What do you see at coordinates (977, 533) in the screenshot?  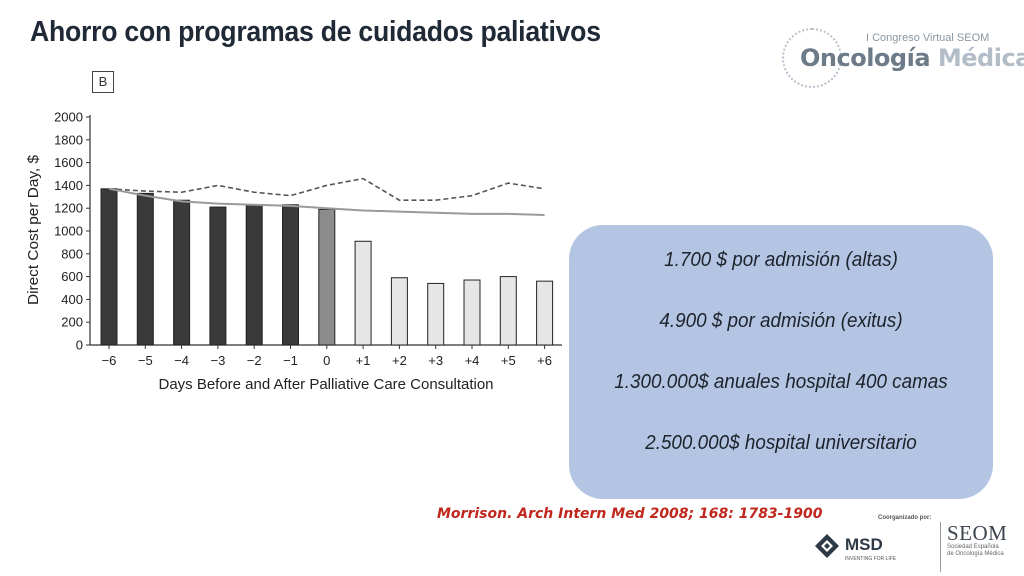 I see `seom-name: SEOM` at bounding box center [977, 533].